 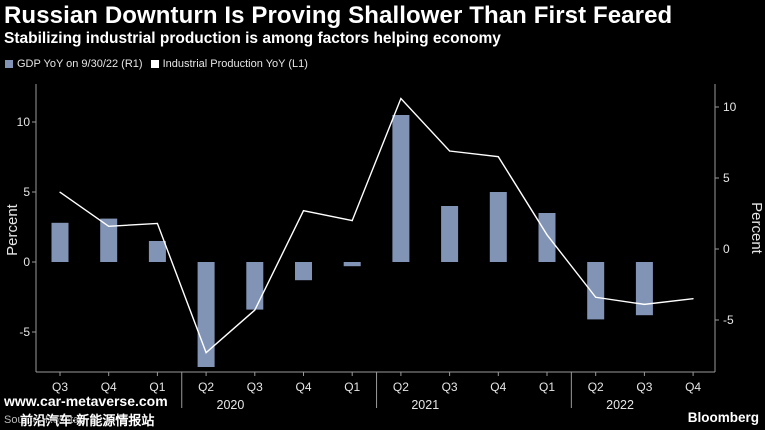 I want to click on legend-item-industrial: Industrial Production YoY (L1), so click(x=229, y=64).